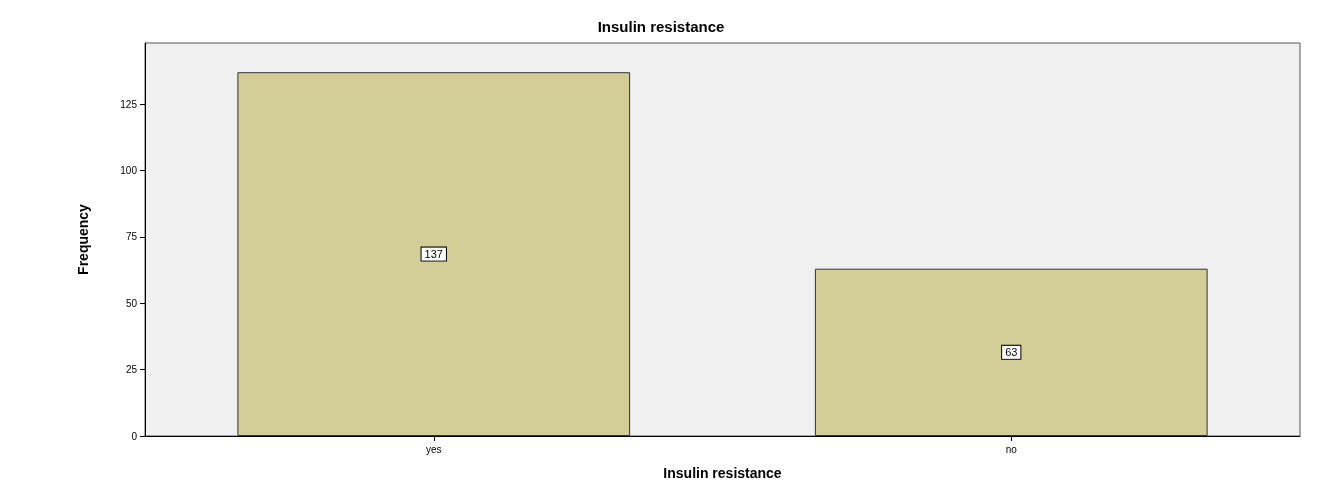  What do you see at coordinates (433, 449) in the screenshot?
I see `x-tick-label: yes` at bounding box center [433, 449].